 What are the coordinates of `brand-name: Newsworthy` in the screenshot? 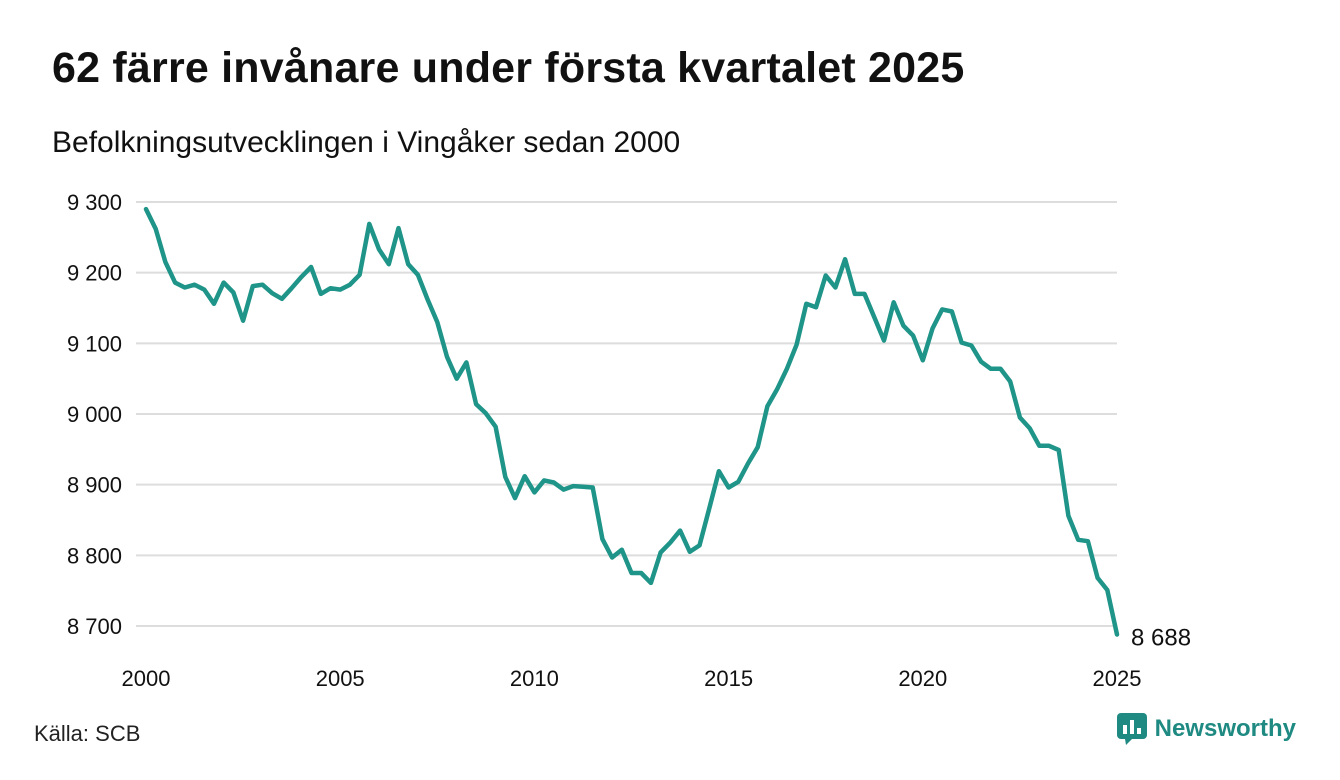 It's located at (1225, 728).